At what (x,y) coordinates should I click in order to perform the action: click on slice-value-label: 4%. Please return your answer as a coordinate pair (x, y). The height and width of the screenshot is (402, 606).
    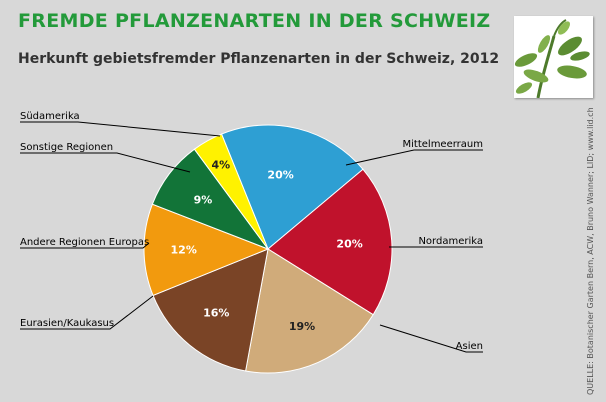
    Looking at the image, I should click on (220, 165).